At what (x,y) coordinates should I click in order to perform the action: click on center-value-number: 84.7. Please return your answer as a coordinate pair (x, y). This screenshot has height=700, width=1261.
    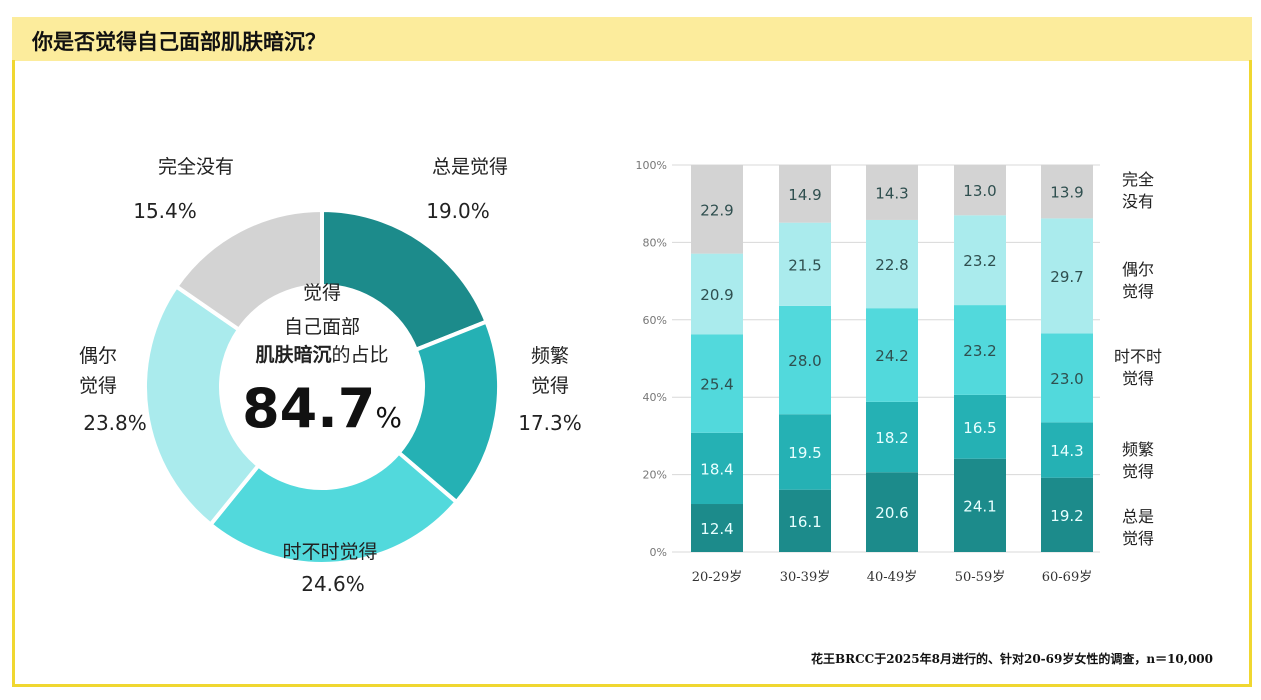
    Looking at the image, I should click on (308, 408).